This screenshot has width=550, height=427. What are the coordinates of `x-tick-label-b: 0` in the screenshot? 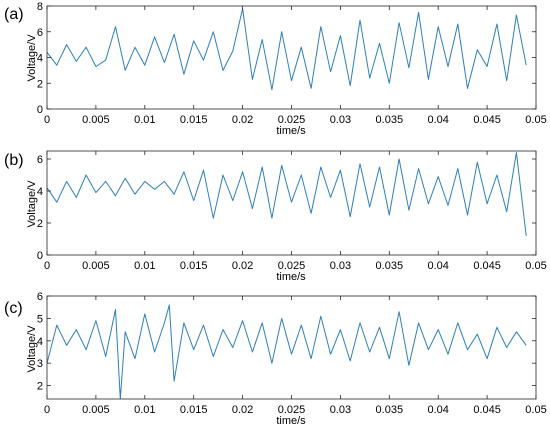 It's located at (47, 266).